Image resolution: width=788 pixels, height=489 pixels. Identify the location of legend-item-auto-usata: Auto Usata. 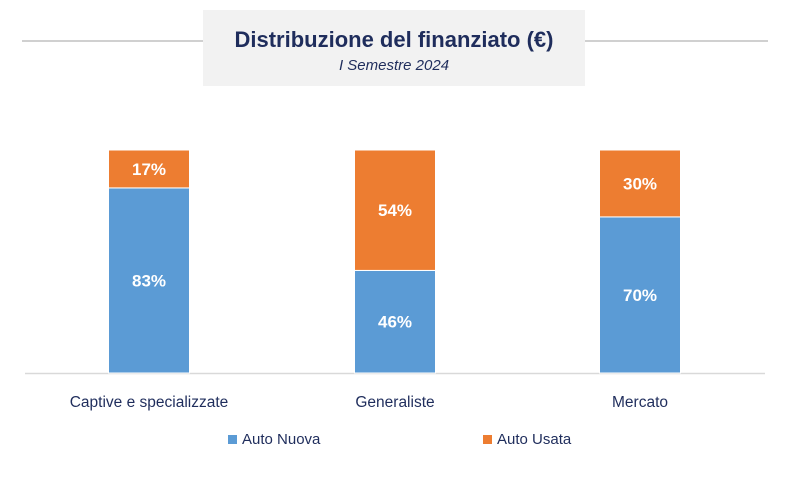
(527, 439).